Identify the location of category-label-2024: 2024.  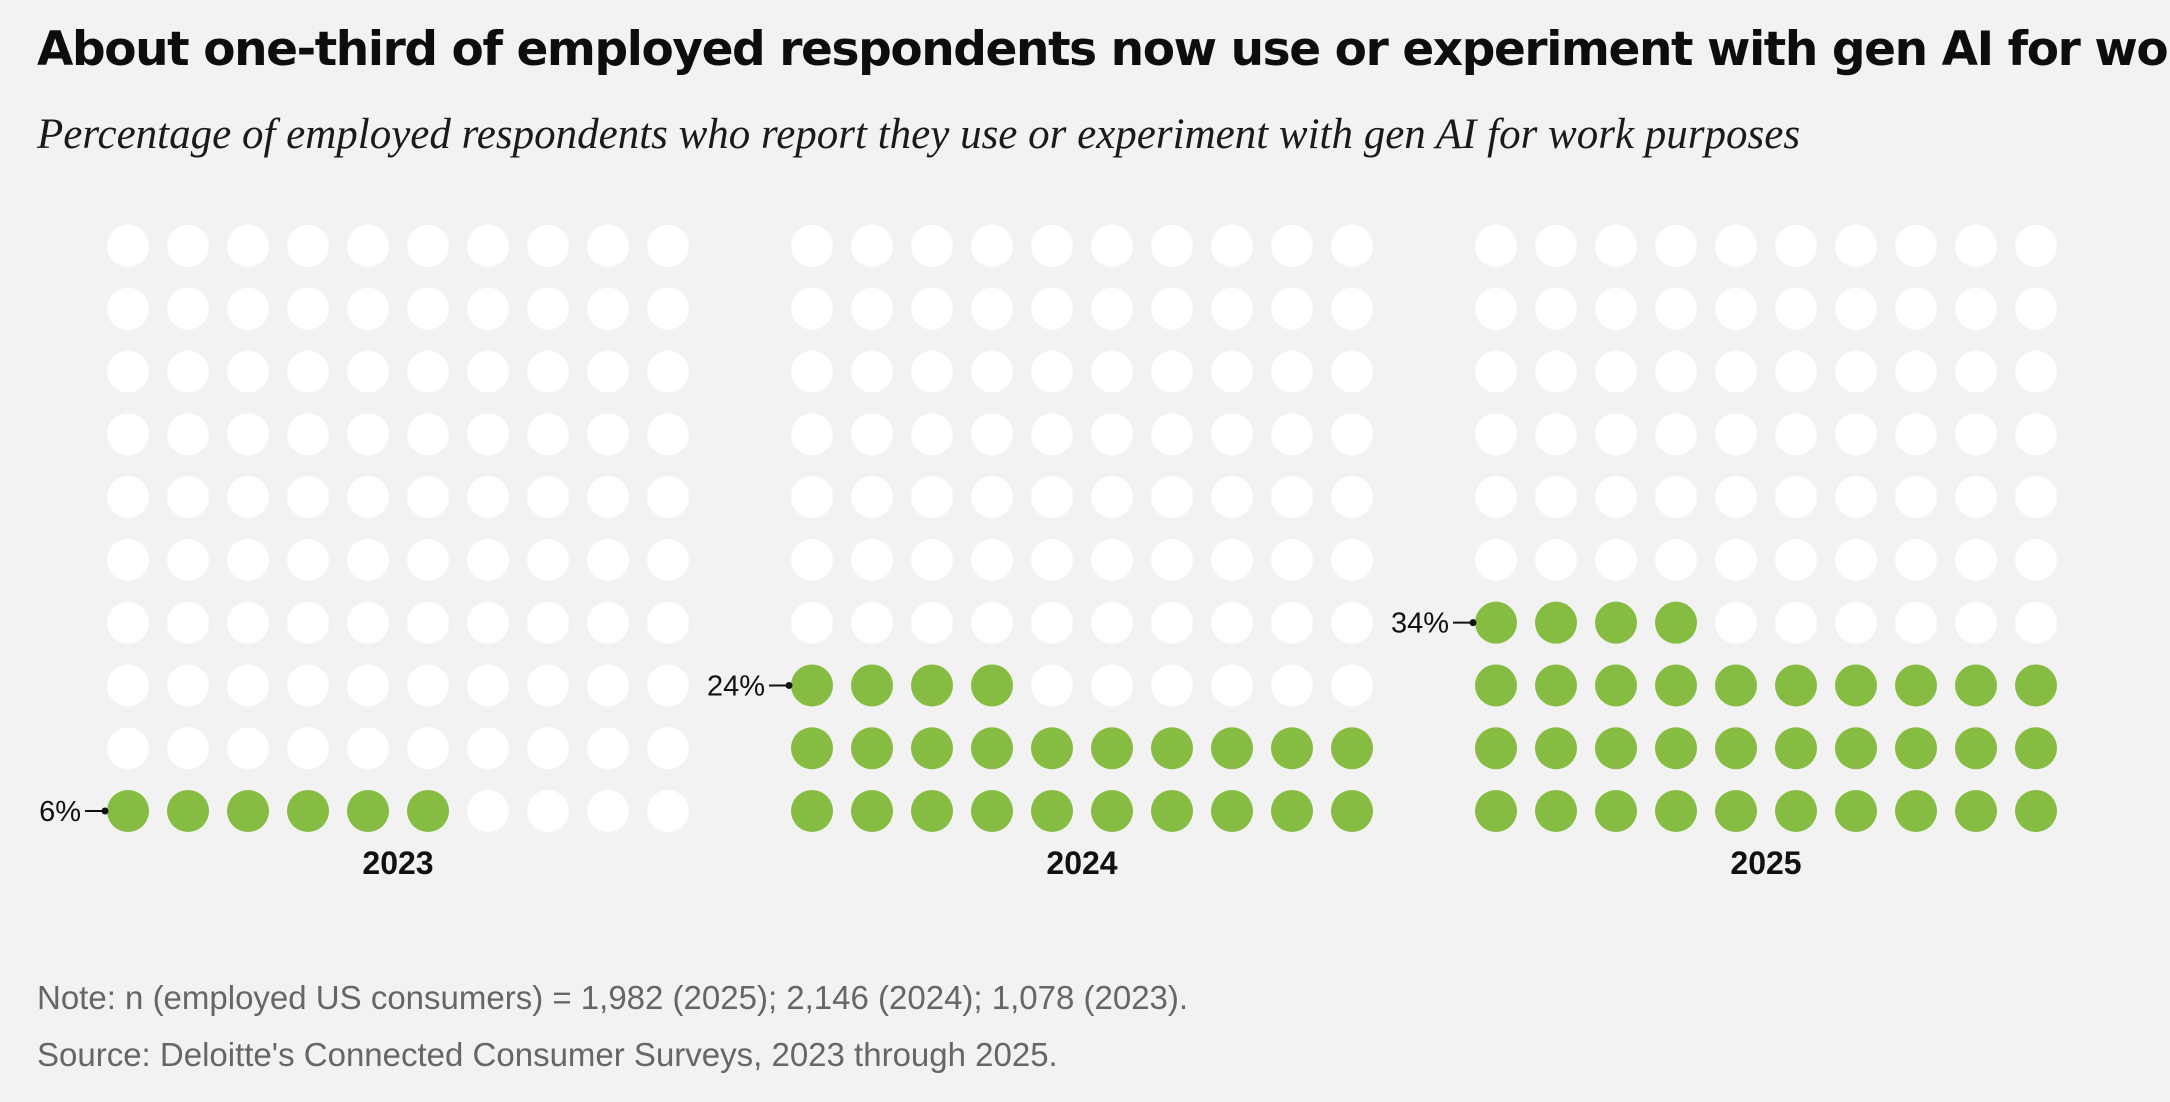
(1081, 863).